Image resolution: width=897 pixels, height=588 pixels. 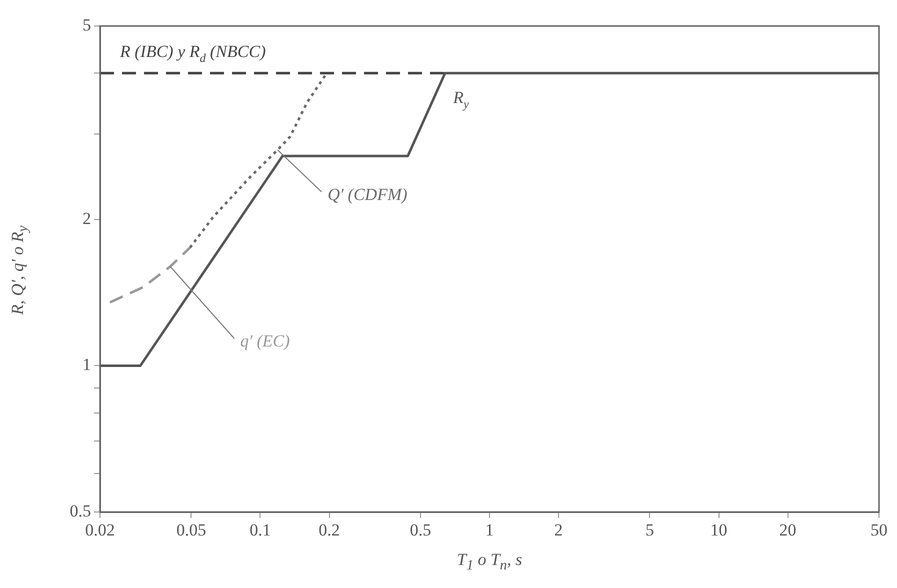 What do you see at coordinates (558, 530) in the screenshot?
I see `x-tick-label: 2` at bounding box center [558, 530].